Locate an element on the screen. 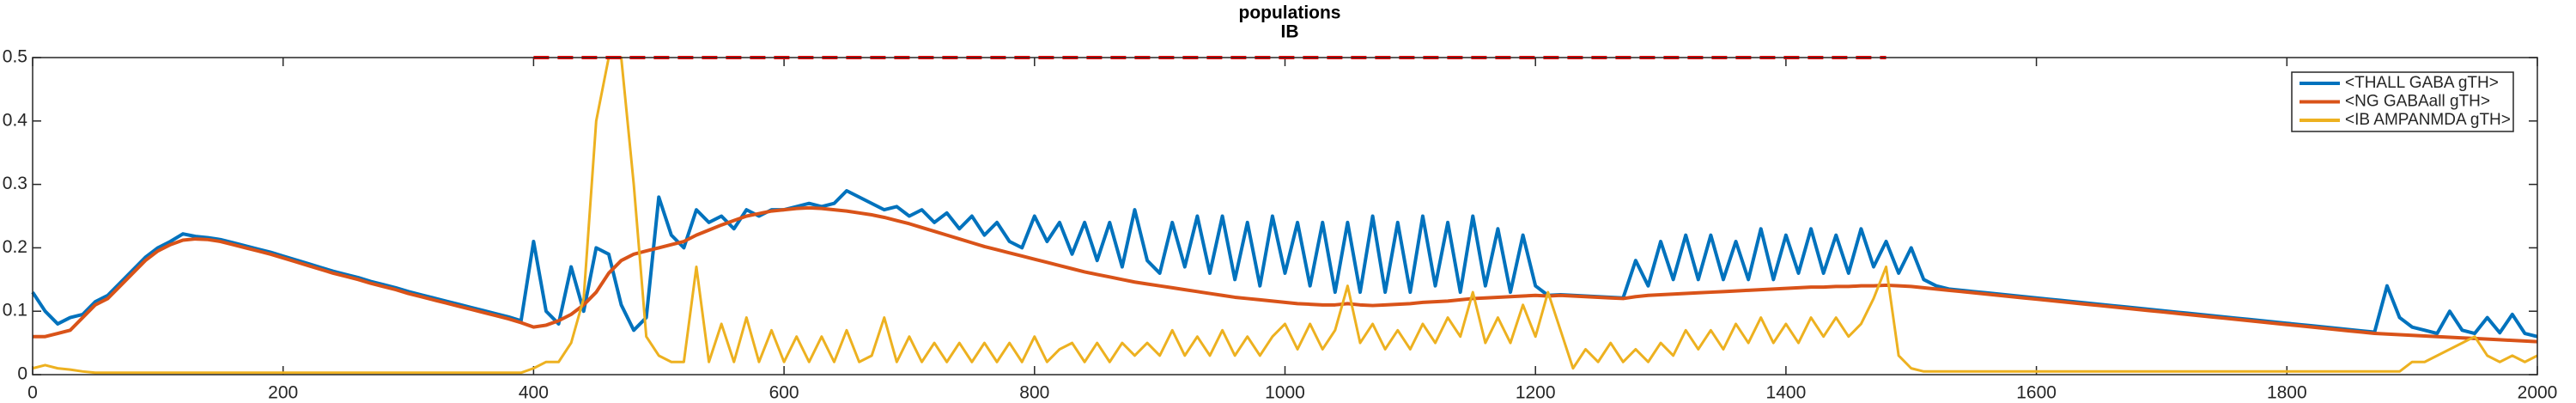  y-tick-label: 0.4 is located at coordinates (15, 120).